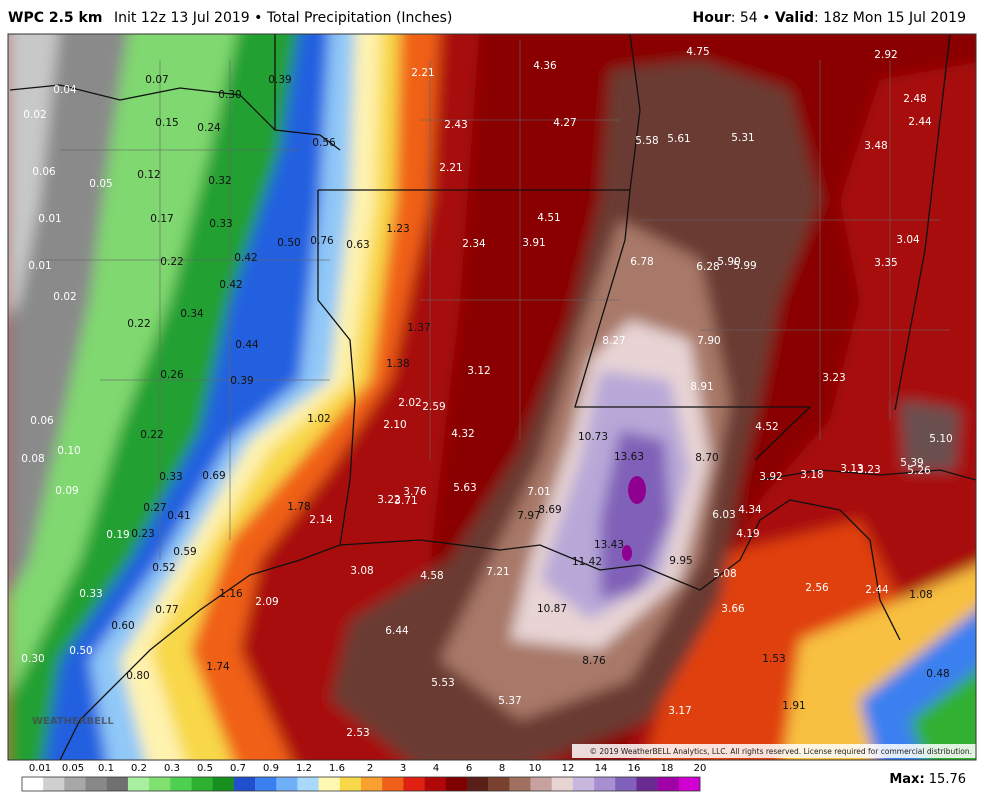 The height and width of the screenshot is (808, 984). What do you see at coordinates (641, 262) in the screenshot?
I see `precip-label: 6.78` at bounding box center [641, 262].